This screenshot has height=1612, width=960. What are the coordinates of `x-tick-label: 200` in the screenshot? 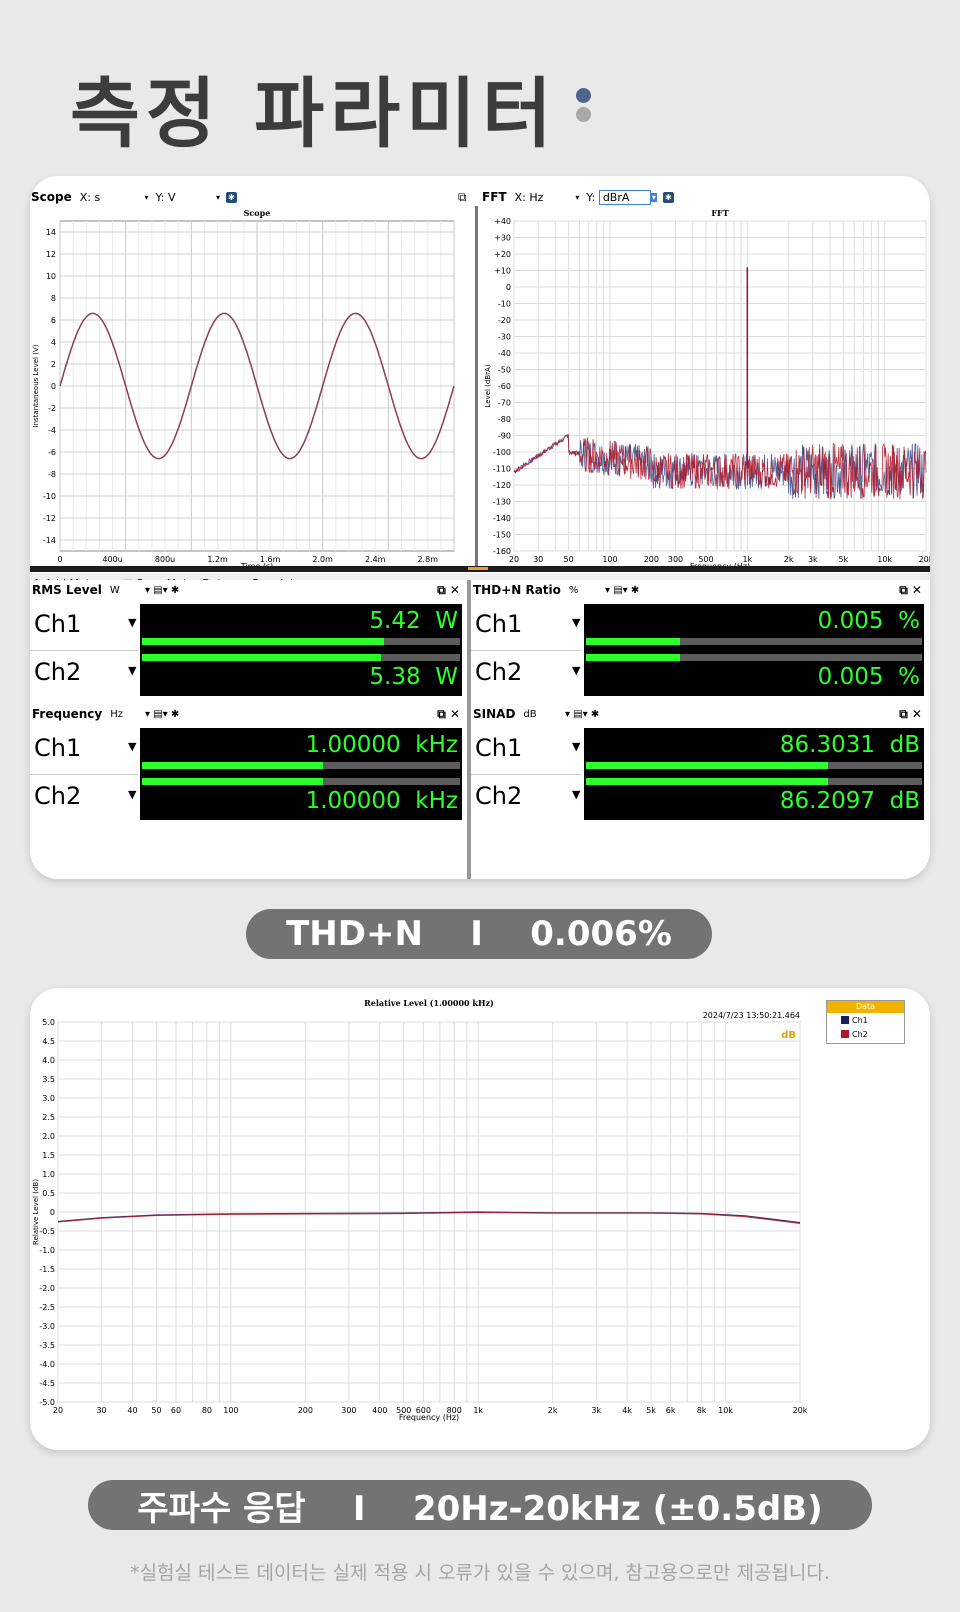 It's located at (305, 1410).